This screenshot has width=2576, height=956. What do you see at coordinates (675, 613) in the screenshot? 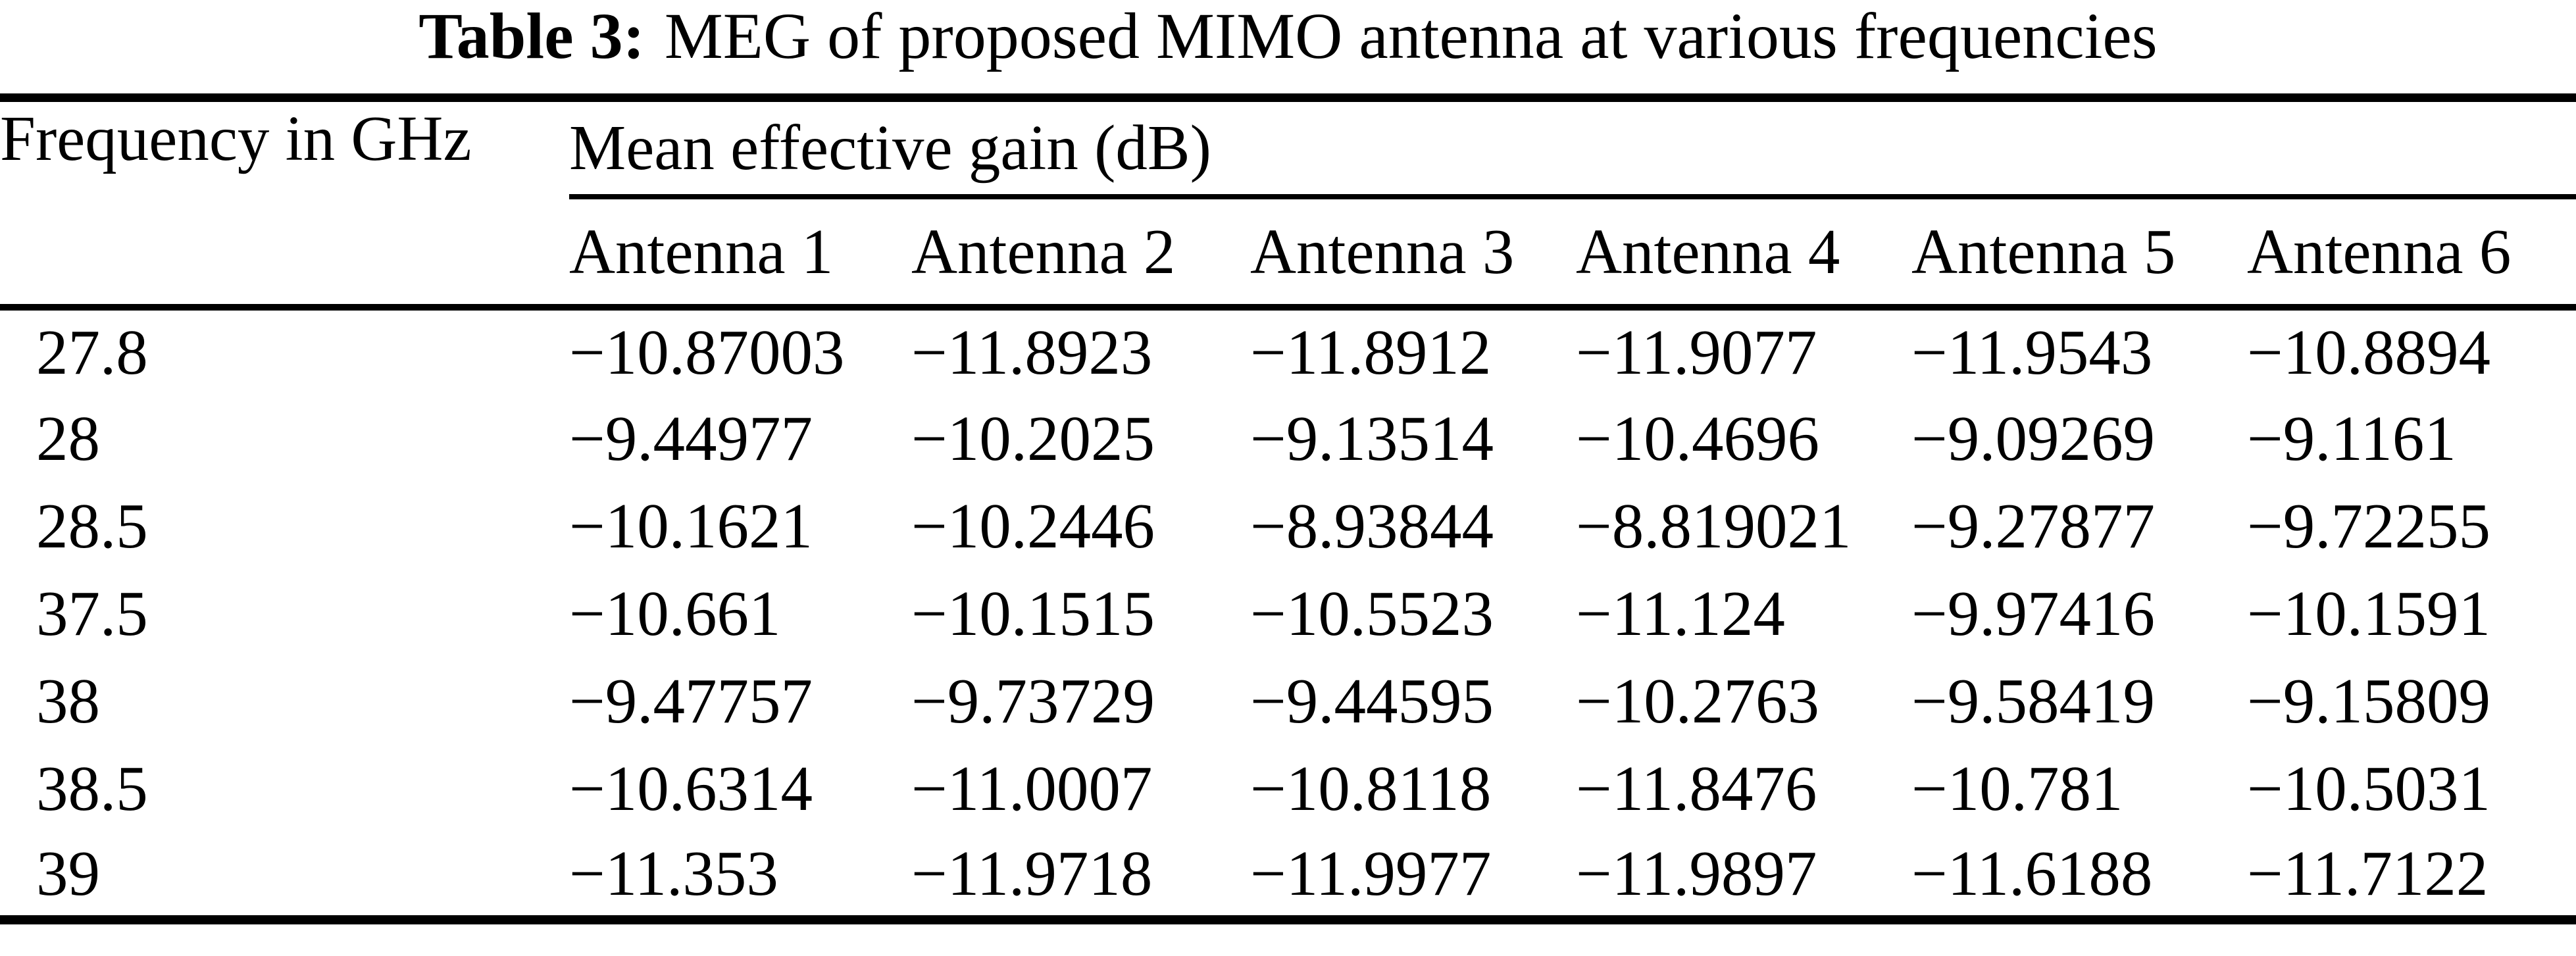
I see `meg-value: −10.661` at bounding box center [675, 613].